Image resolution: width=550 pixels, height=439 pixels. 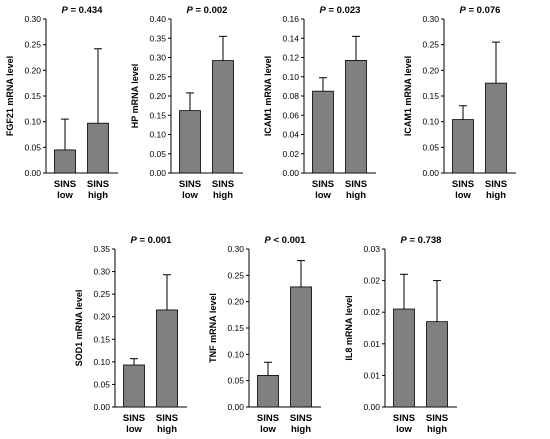 I want to click on y-axis-title: SOD1 mRNA level, so click(x=79, y=328).